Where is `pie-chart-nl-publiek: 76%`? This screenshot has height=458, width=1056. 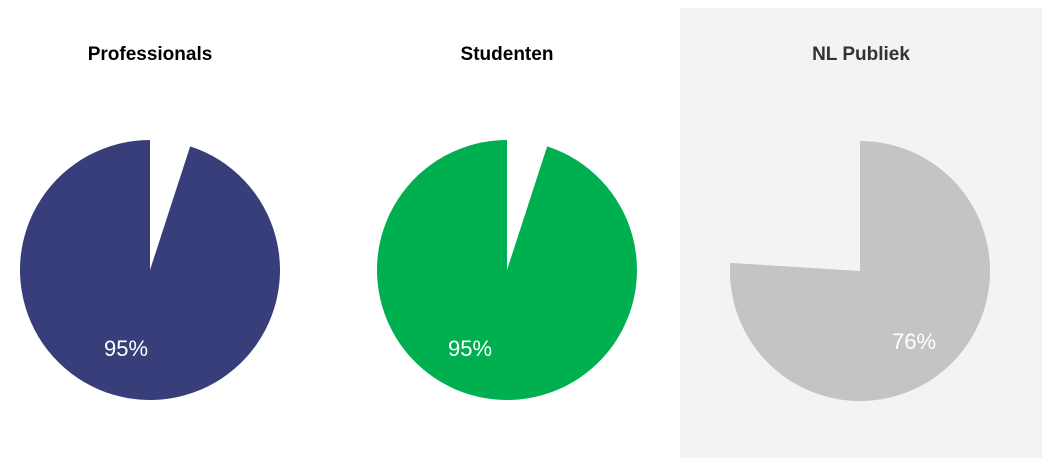 pie-chart-nl-publiek: 76% is located at coordinates (860, 271).